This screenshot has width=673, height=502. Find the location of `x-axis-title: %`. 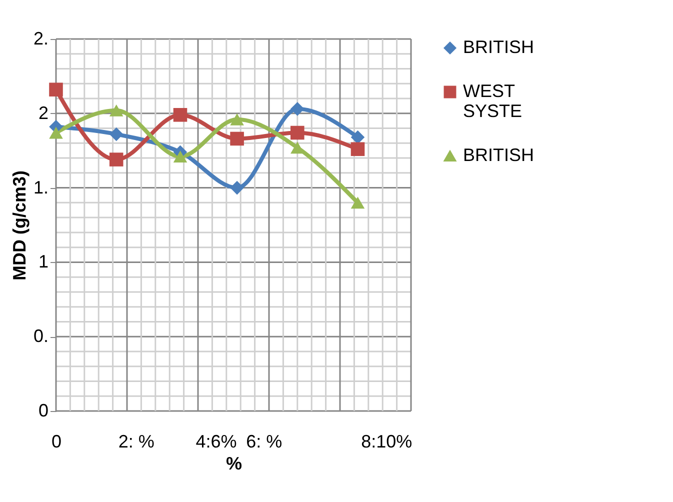

x-axis-title: % is located at coordinates (234, 464).